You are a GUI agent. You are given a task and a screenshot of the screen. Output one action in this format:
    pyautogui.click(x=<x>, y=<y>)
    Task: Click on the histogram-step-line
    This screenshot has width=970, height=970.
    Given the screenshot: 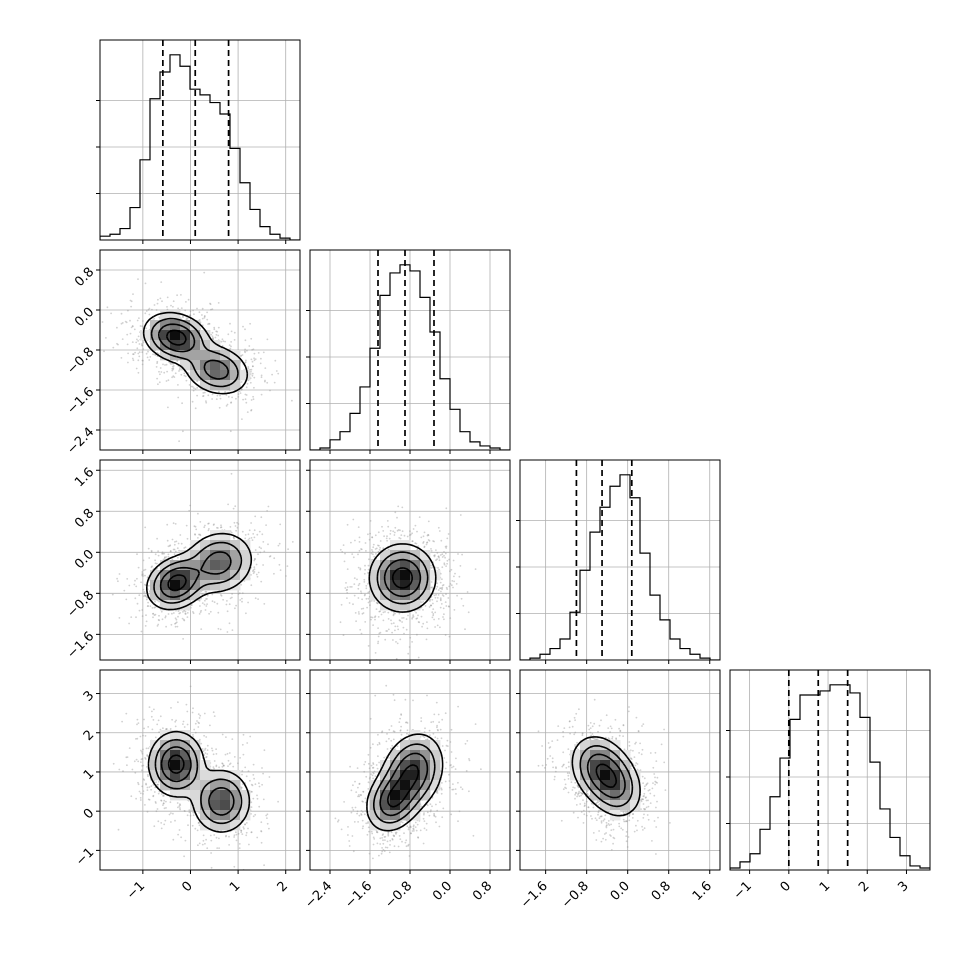 What is the action you would take?
    pyautogui.click(x=410, y=357)
    